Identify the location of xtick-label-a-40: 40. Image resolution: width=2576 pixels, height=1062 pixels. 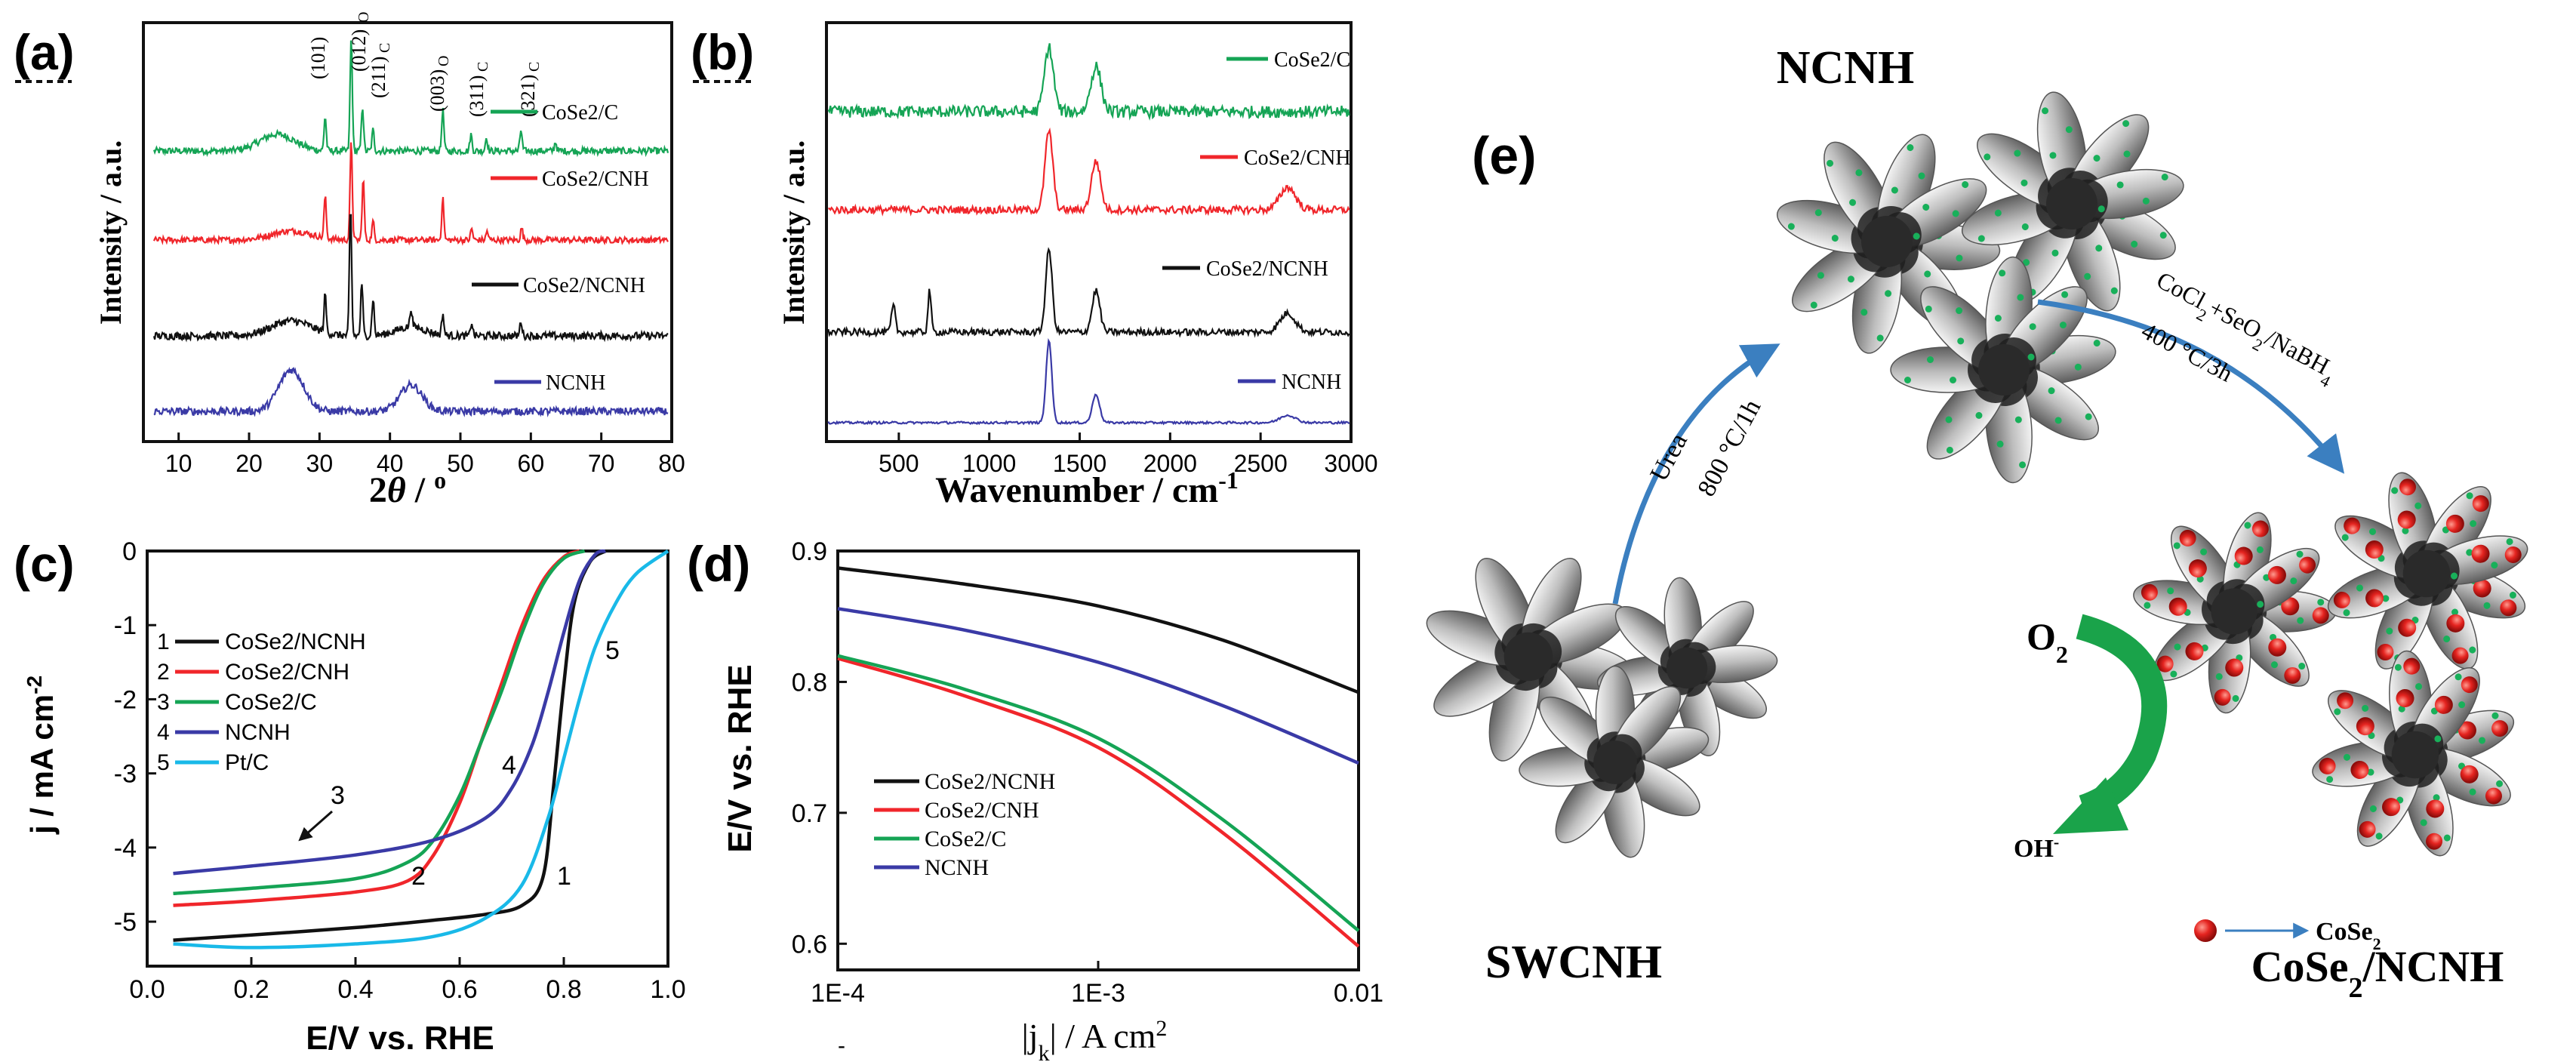
(390, 464).